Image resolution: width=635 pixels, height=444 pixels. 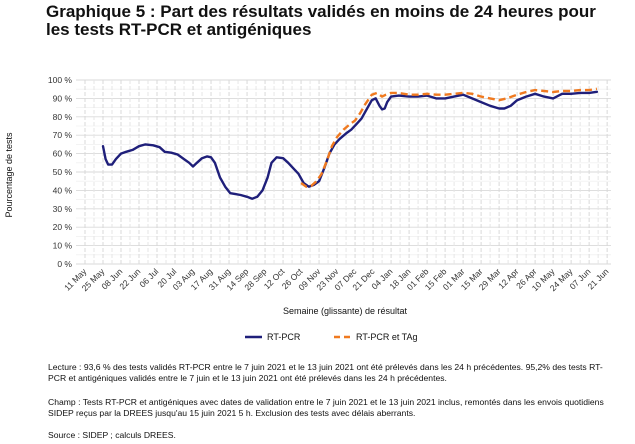 What do you see at coordinates (63, 227) in the screenshot?
I see `y-tick-label: 20 %` at bounding box center [63, 227].